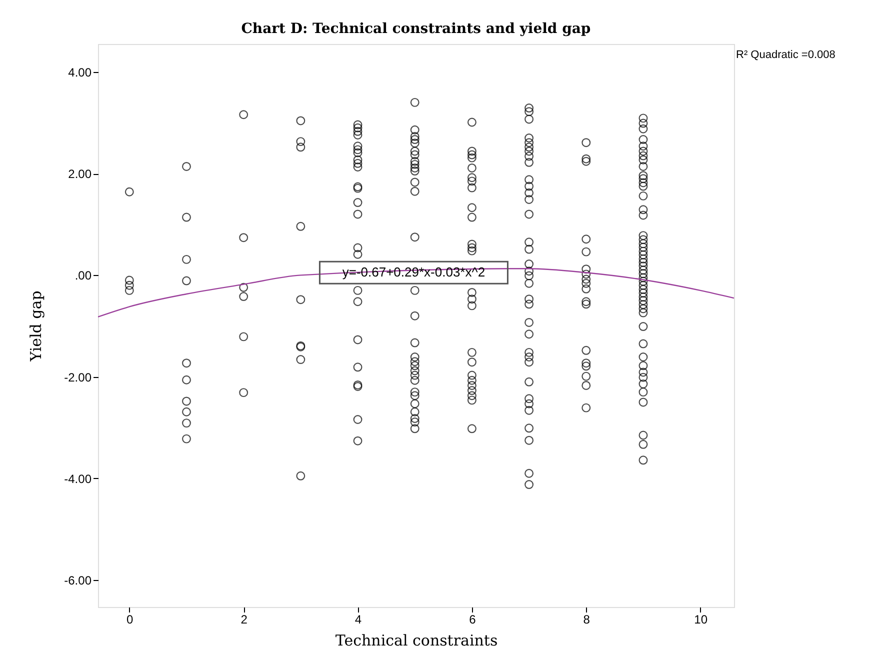  I want to click on y-tick-label: .00, so click(83, 275).